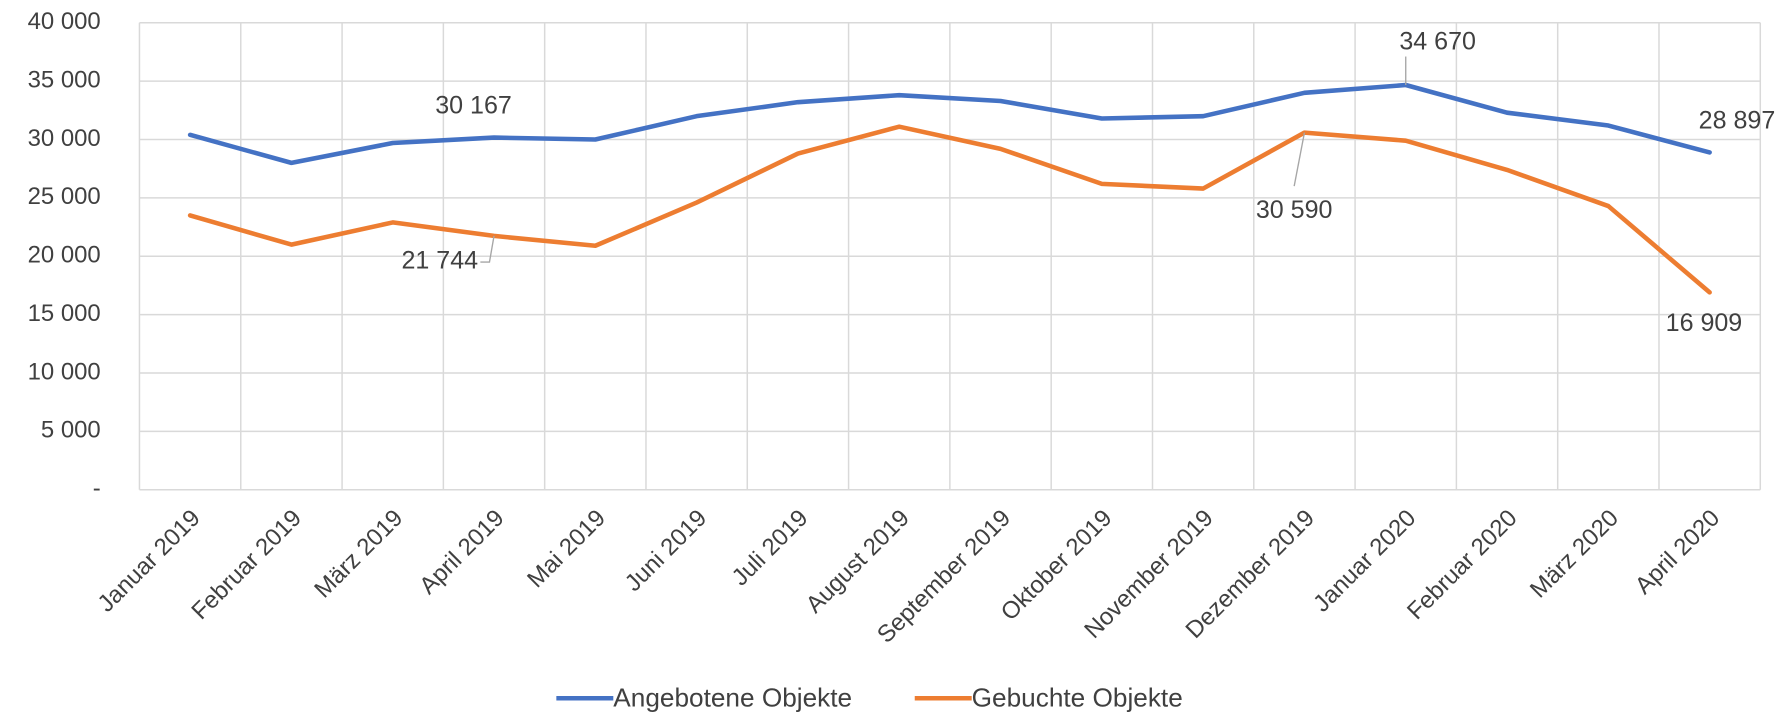 Image resolution: width=1787 pixels, height=721 pixels. I want to click on y-tick-label: 30 000, so click(64, 138).